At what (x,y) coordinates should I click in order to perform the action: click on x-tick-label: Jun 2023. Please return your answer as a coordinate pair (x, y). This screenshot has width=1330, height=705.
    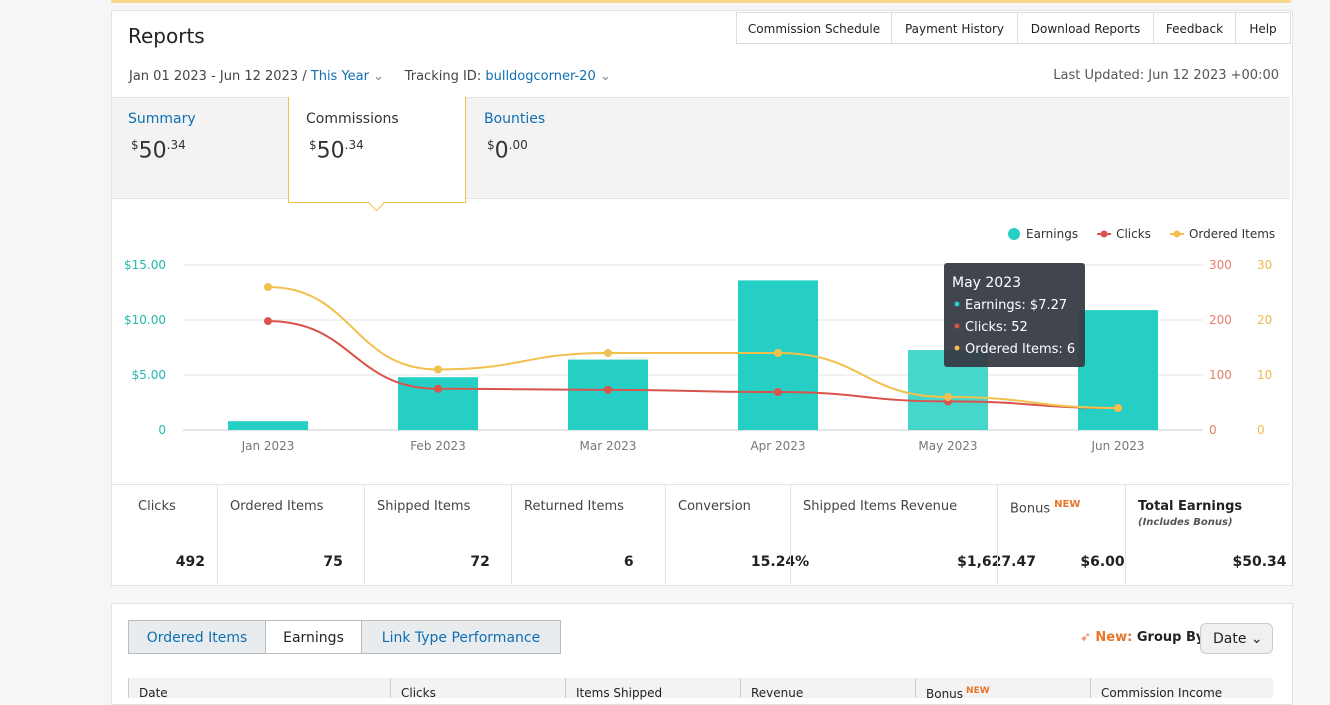
    Looking at the image, I should click on (1117, 446).